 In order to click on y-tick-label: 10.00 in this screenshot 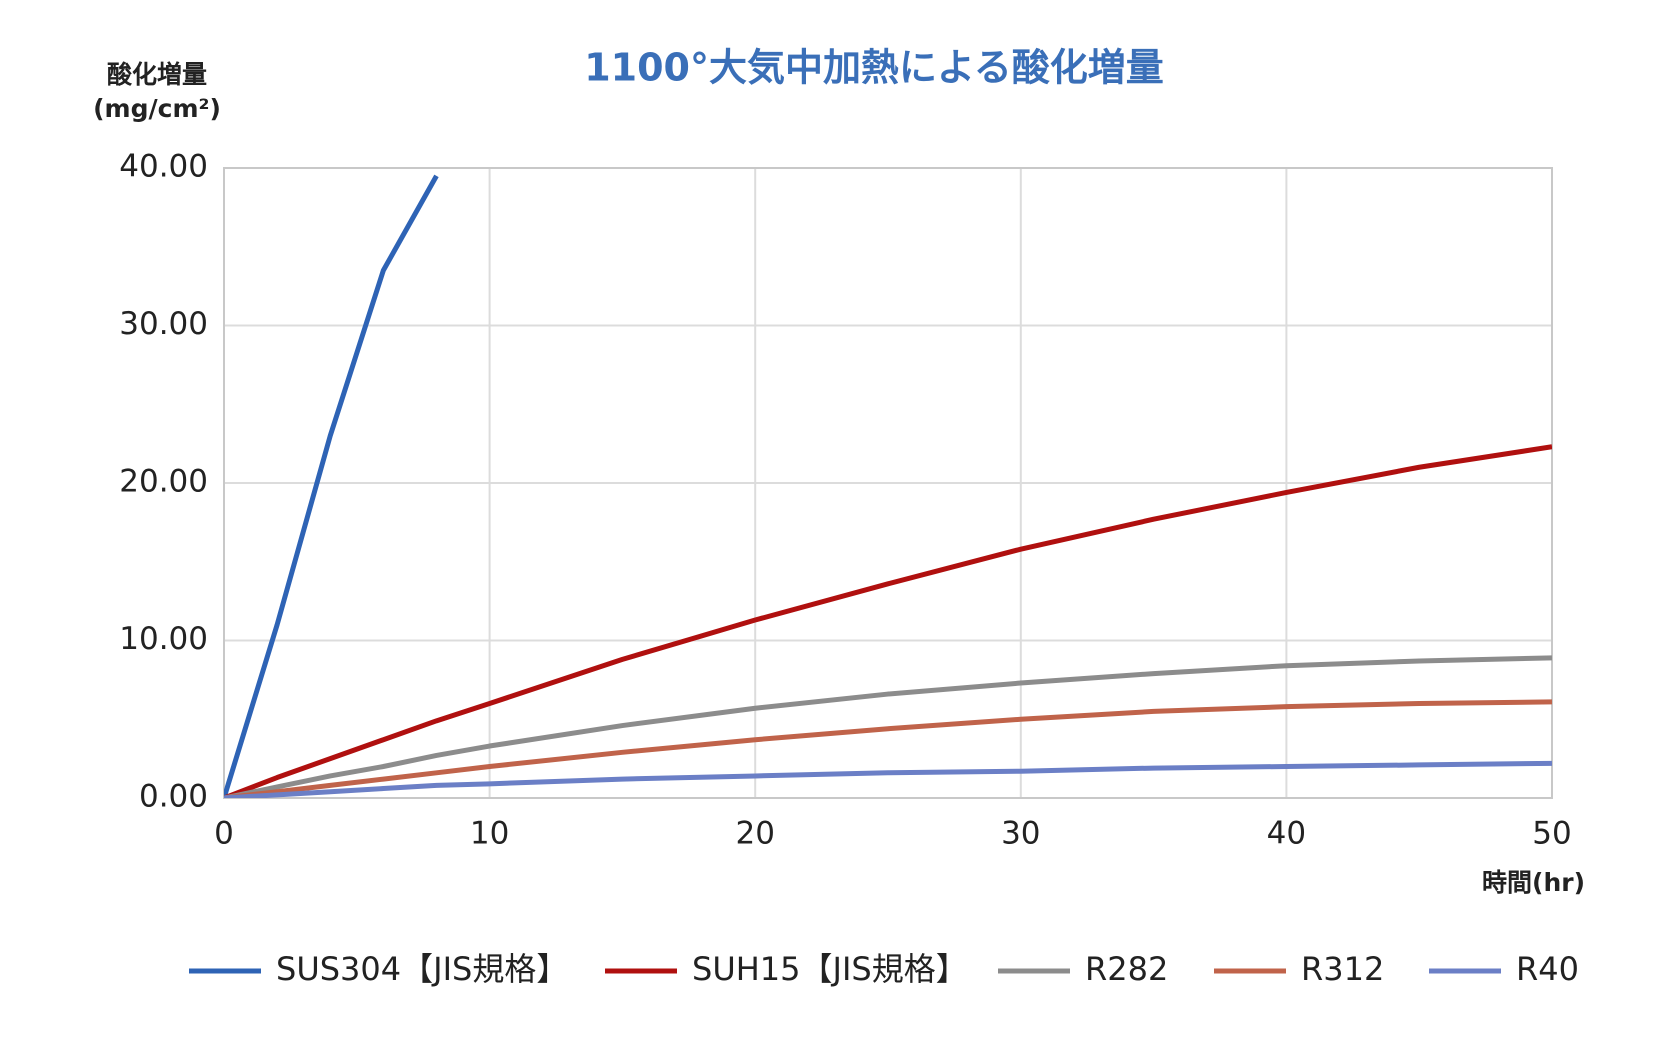, I will do `click(163, 639)`.